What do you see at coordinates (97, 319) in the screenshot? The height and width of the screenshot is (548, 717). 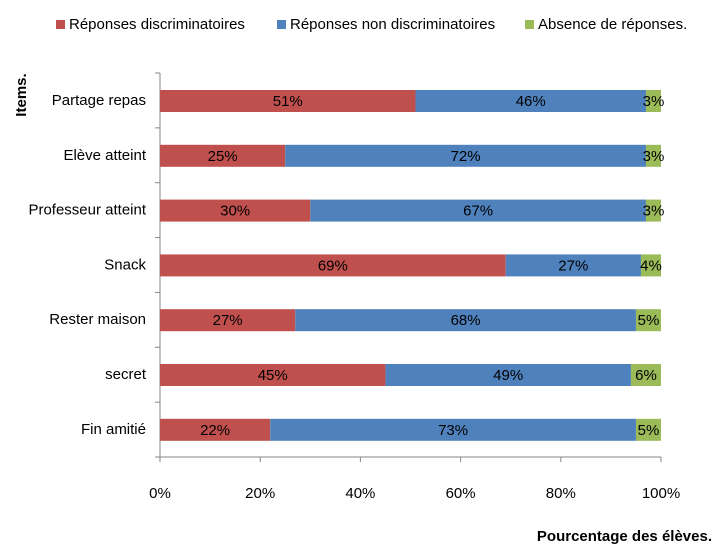 I see `y-tick-label: Rester maison` at bounding box center [97, 319].